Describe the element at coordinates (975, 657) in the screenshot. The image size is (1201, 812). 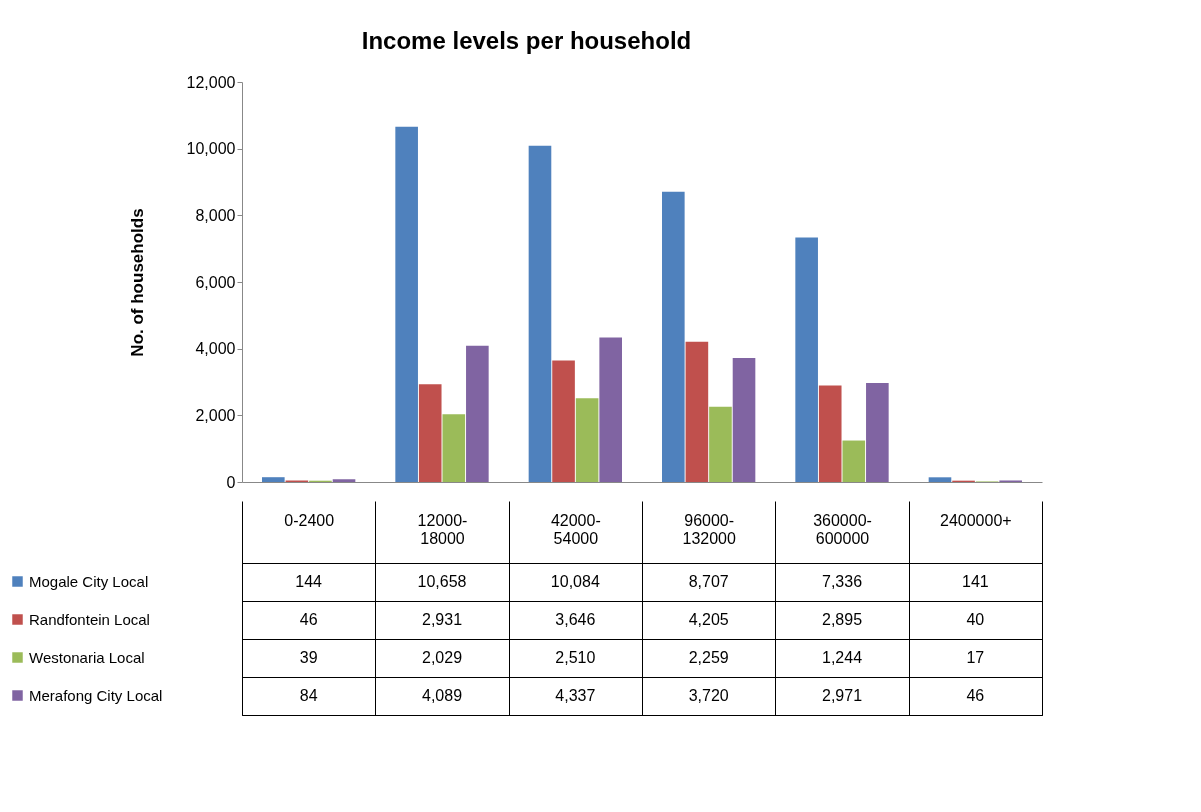
I see `data-label: 17` at that location.